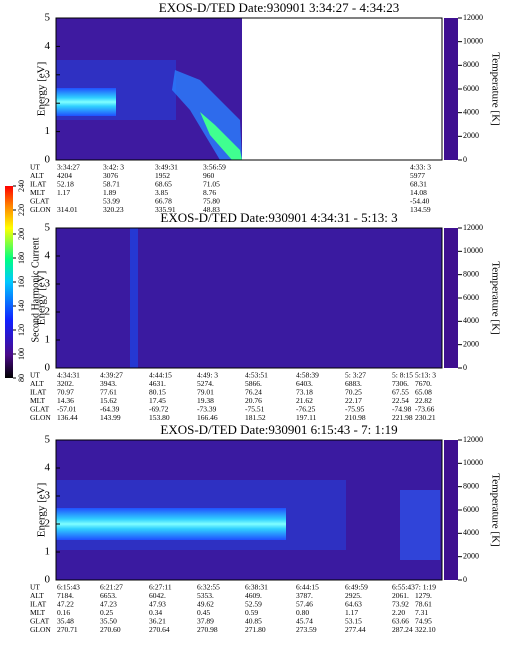  I want to click on table-cell: 5:13: 3, so click(425, 375).